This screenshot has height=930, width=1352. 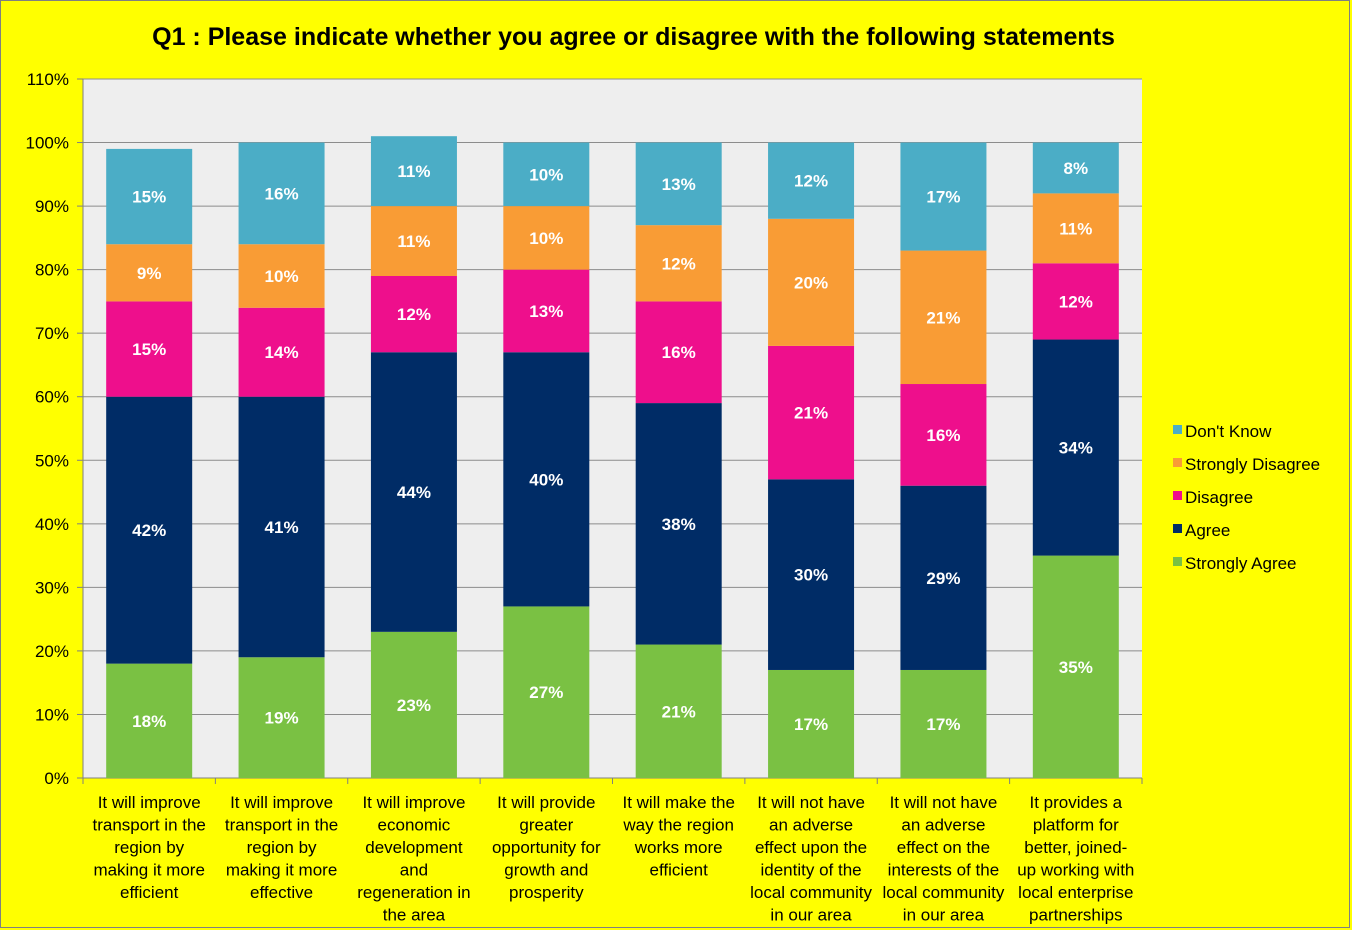 I want to click on data-label: 42%, so click(x=149, y=530).